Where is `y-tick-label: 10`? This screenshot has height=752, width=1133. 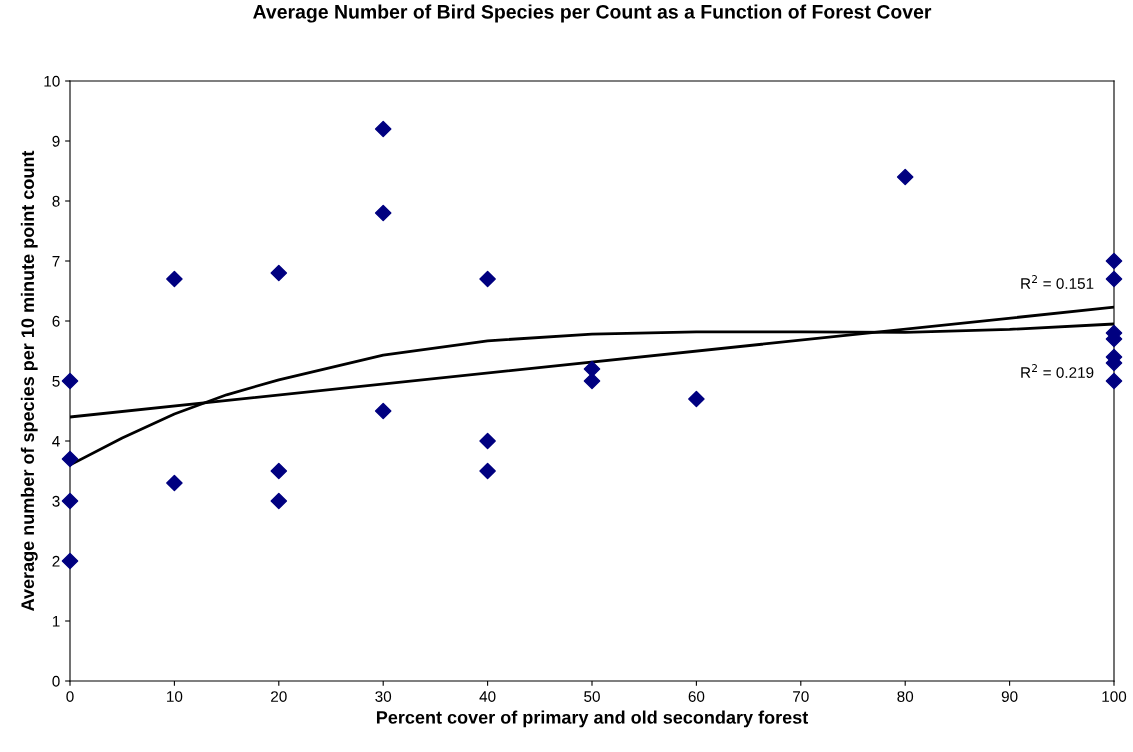 y-tick-label: 10 is located at coordinates (52, 81).